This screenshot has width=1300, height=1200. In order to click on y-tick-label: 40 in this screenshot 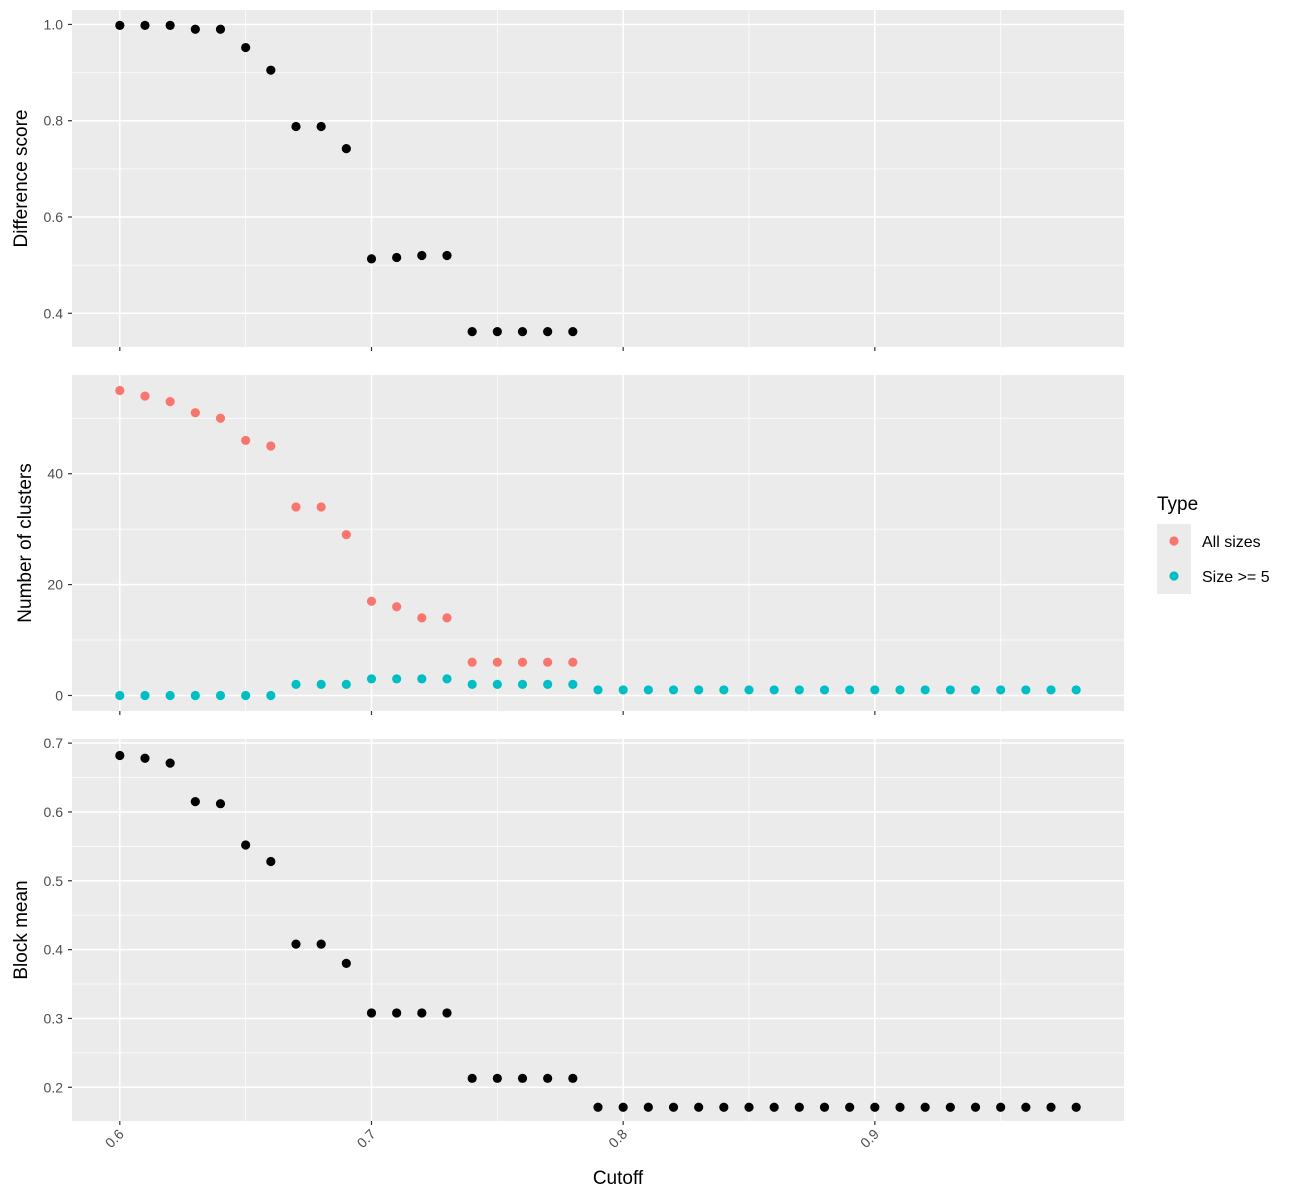, I will do `click(55, 474)`.